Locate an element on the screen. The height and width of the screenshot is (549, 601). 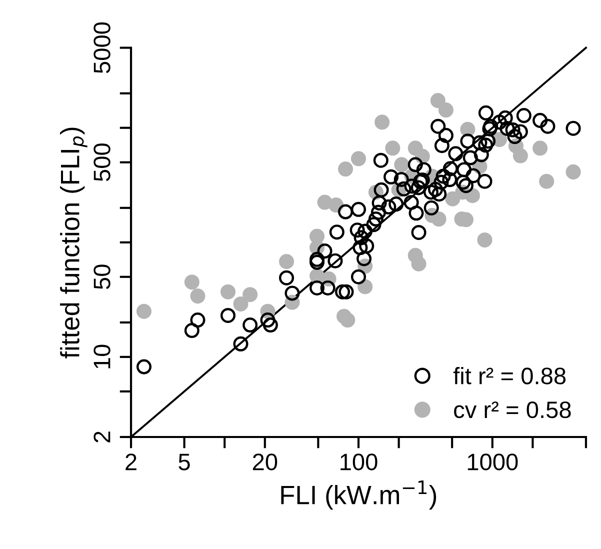
y-tick-label: 500 is located at coordinates (102, 163).